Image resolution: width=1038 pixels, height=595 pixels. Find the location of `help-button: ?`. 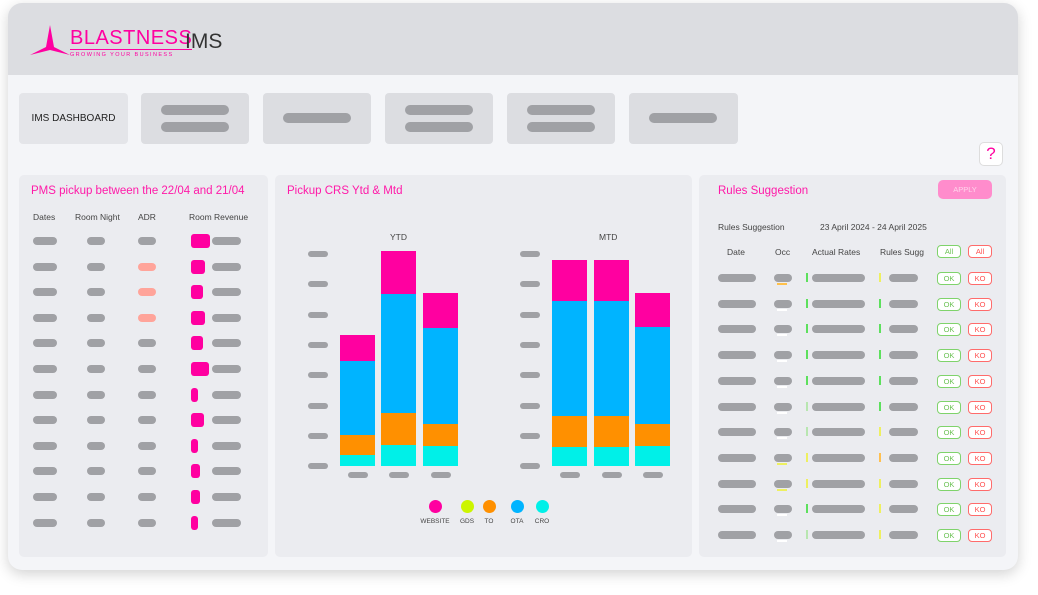

help-button: ? is located at coordinates (991, 154).